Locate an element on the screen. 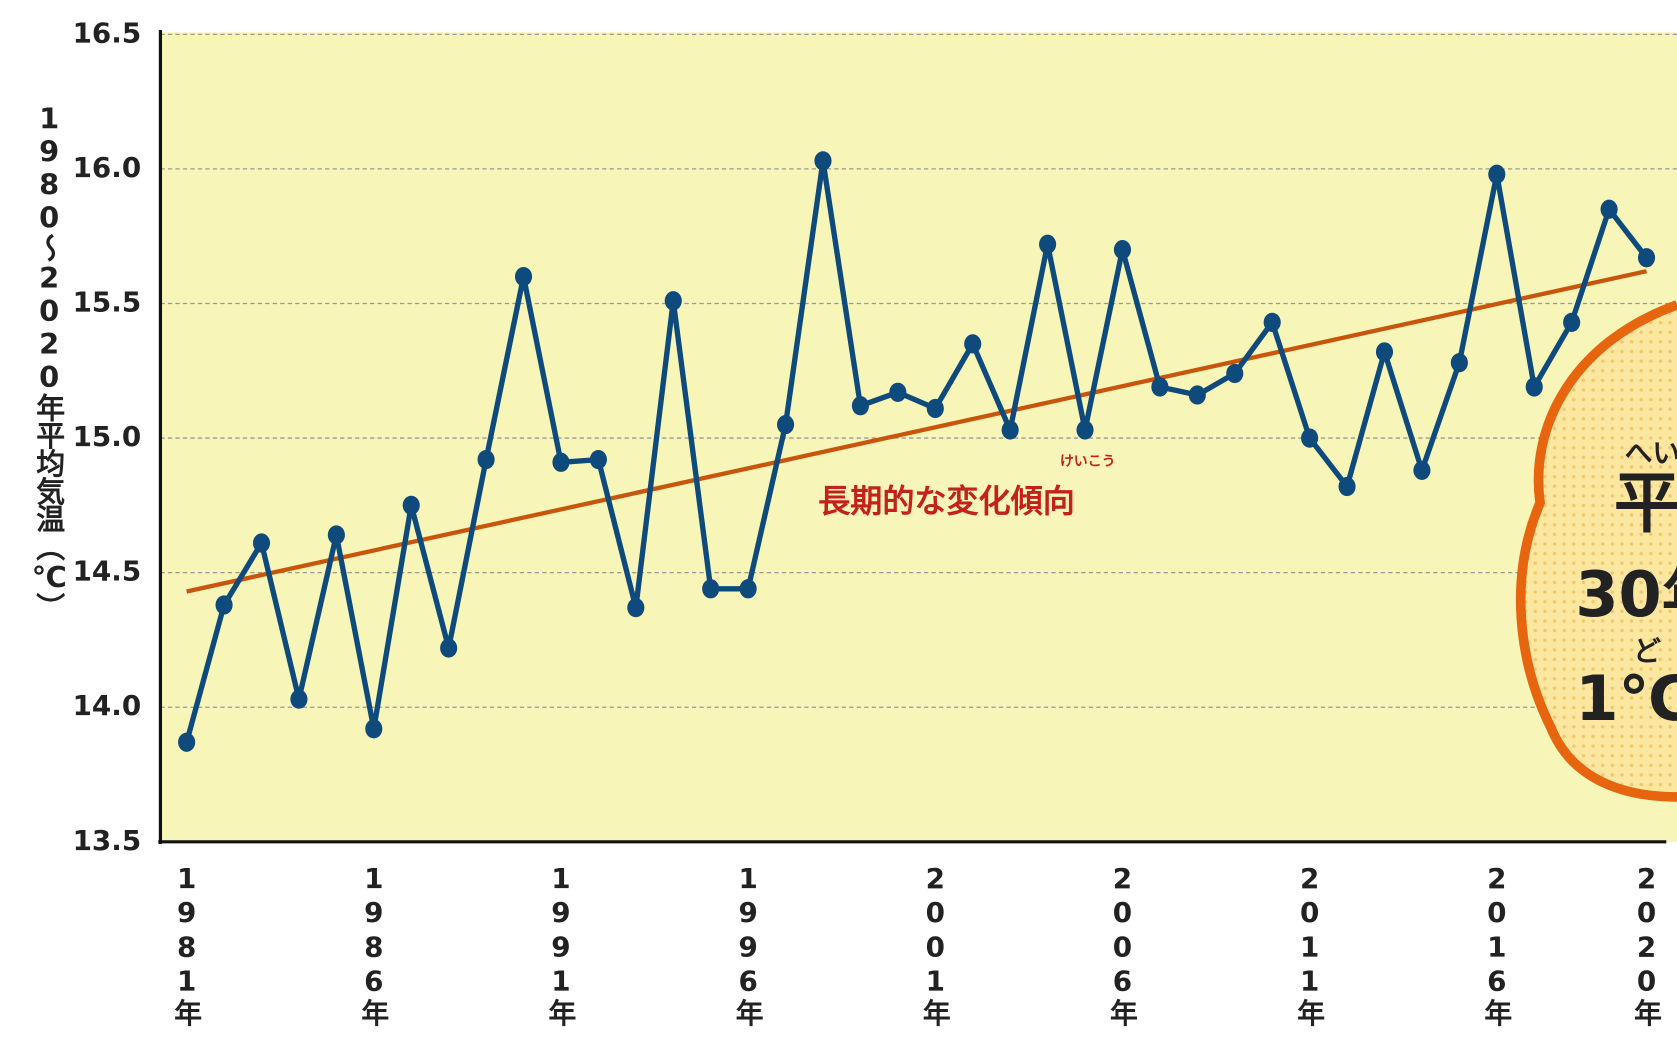 The width and height of the screenshot is (1677, 1043). y-tick-label: 14.0 is located at coordinates (107, 705).